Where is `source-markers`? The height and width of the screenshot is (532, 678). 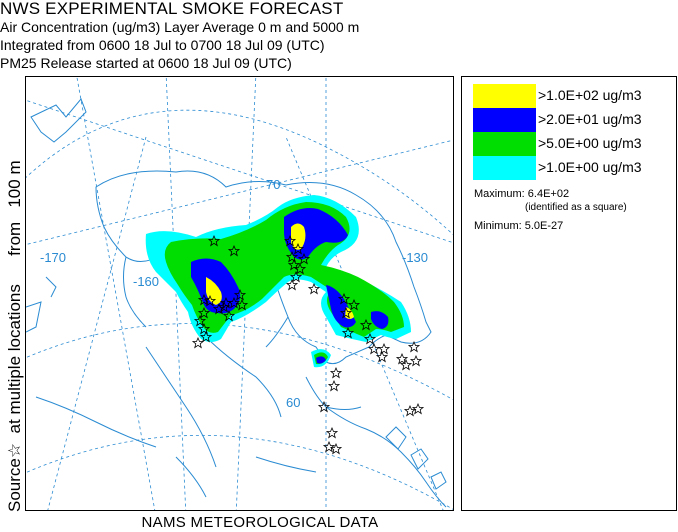 source-markers is located at coordinates (308, 344).